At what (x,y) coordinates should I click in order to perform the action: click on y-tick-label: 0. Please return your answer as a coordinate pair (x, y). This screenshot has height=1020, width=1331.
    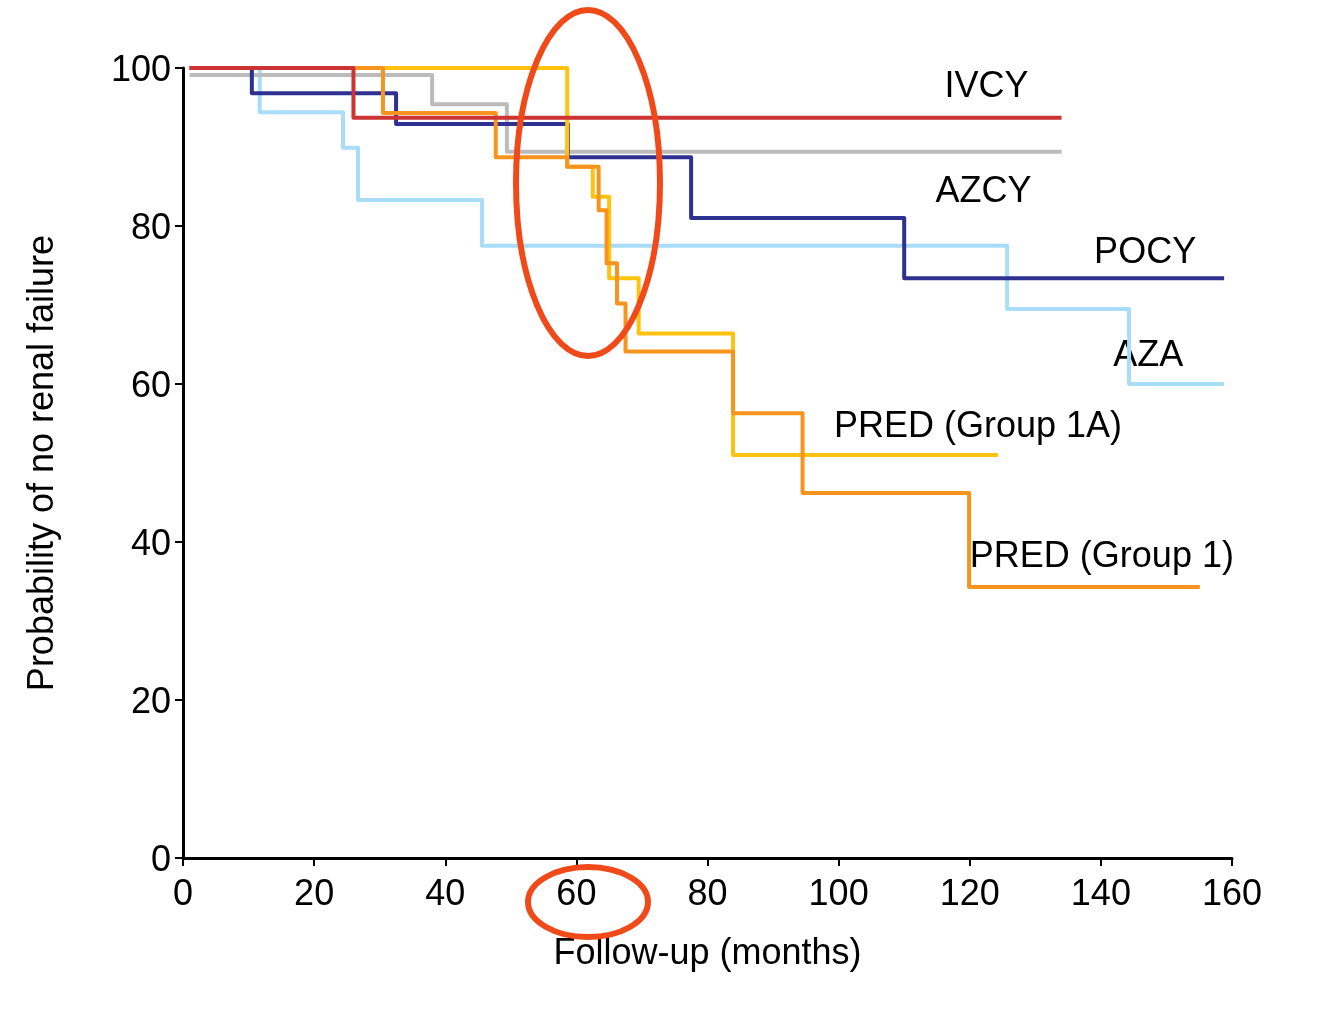
    Looking at the image, I should click on (160, 858).